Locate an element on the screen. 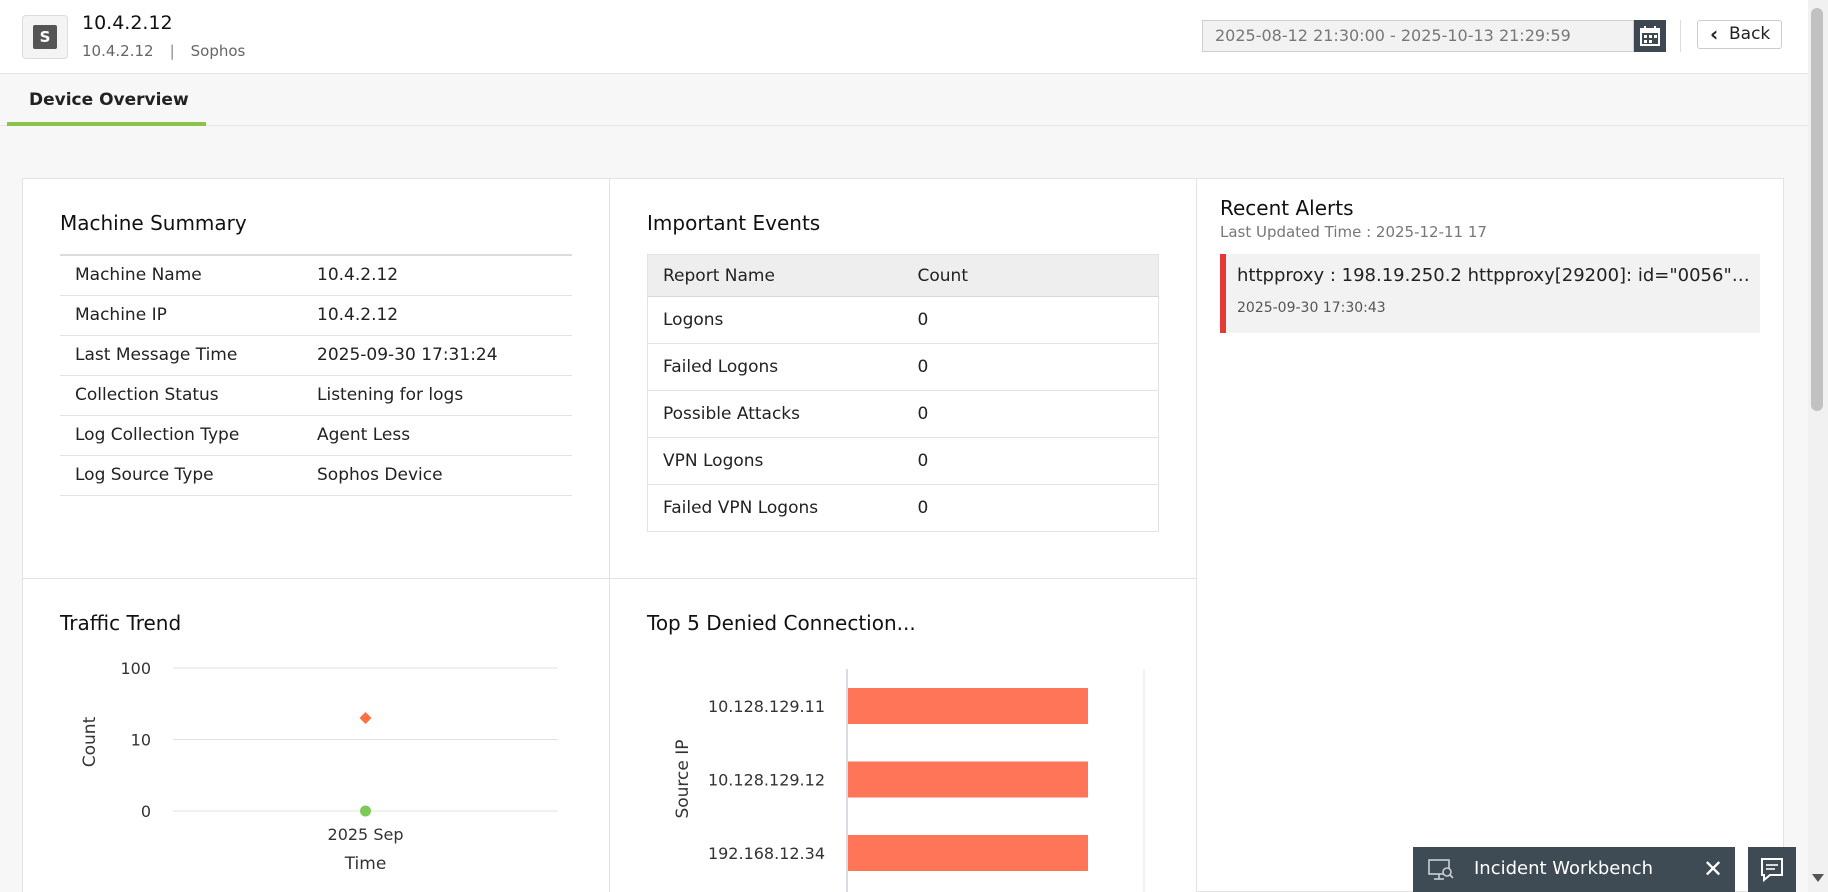  summary-row: Collection Status Listening for logs is located at coordinates (316, 395).